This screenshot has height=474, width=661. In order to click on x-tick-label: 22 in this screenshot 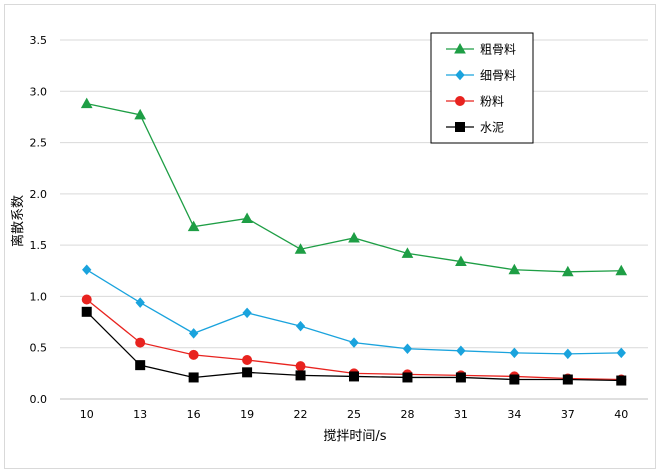, I will do `click(301, 414)`.